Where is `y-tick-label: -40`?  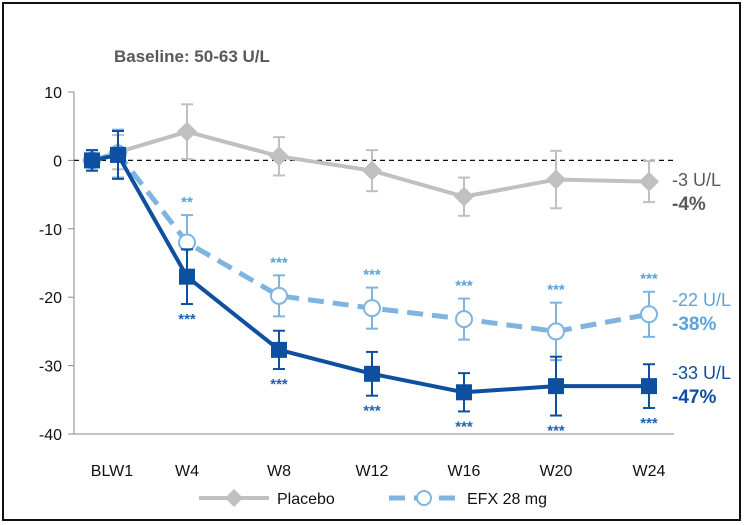 y-tick-label: -40 is located at coordinates (50, 435).